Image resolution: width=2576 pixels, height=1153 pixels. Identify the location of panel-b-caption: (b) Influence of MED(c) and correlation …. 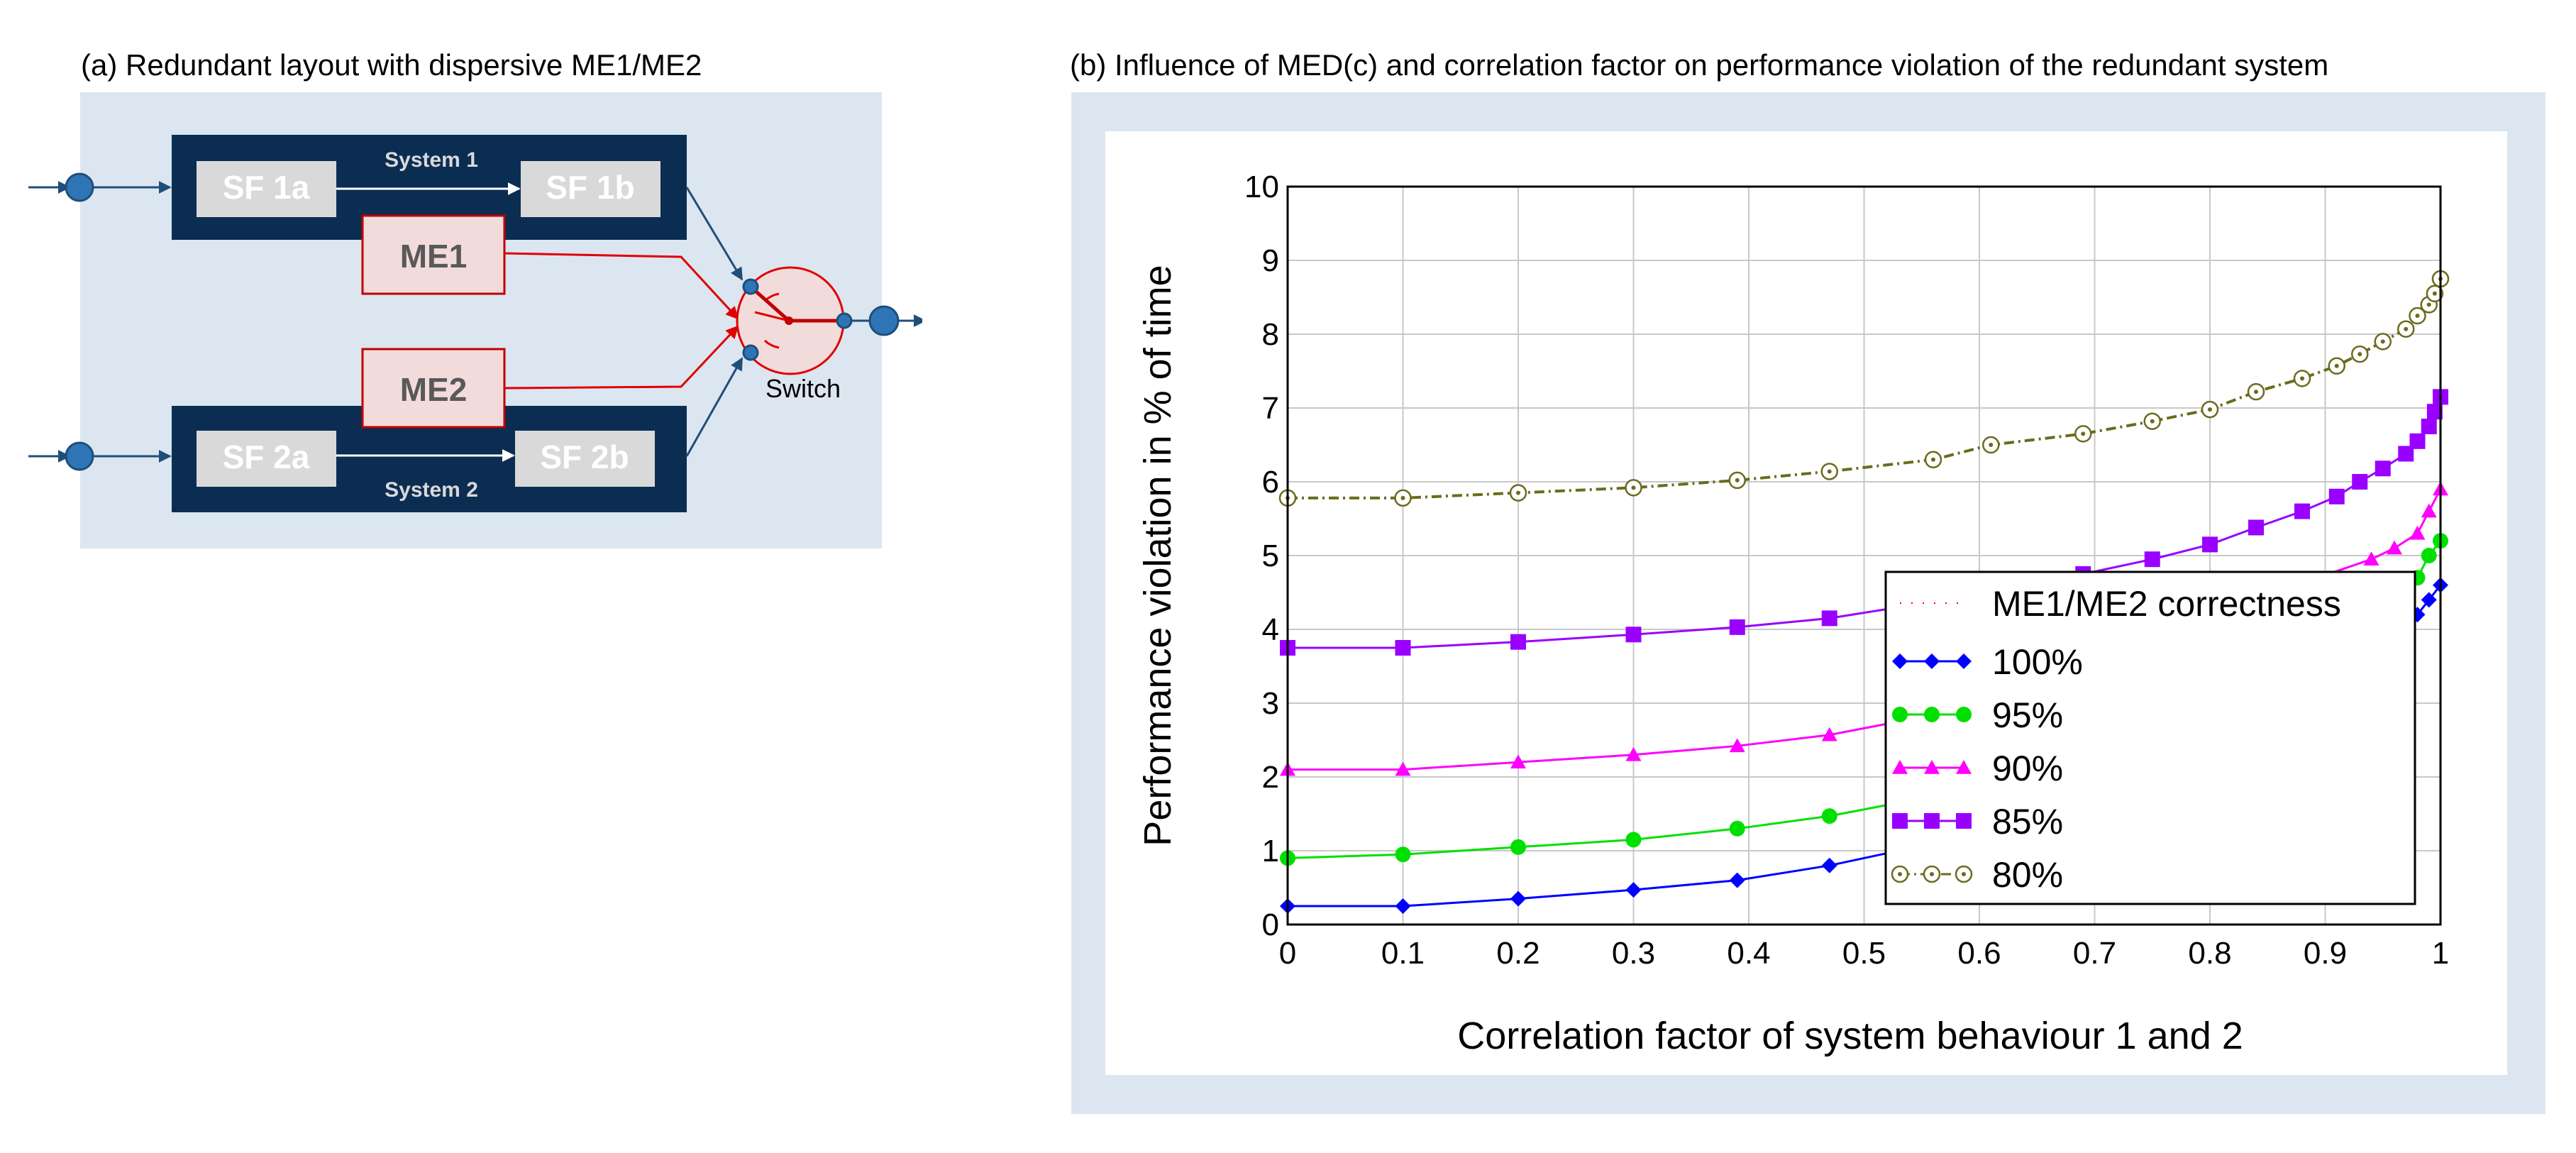
(1699, 65).